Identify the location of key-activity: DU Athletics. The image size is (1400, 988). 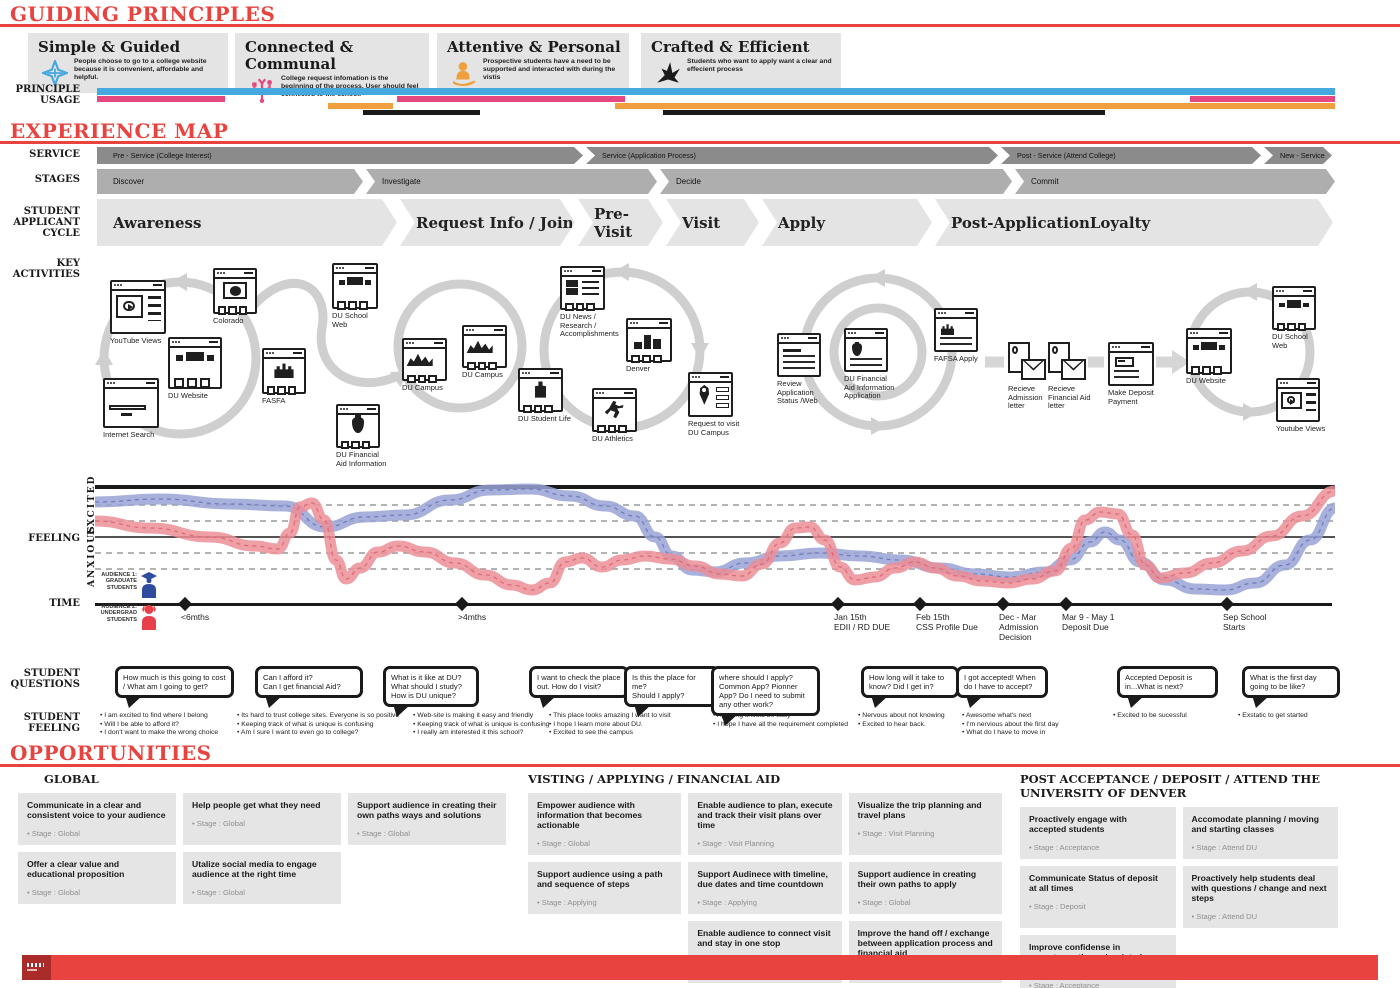
(621, 416).